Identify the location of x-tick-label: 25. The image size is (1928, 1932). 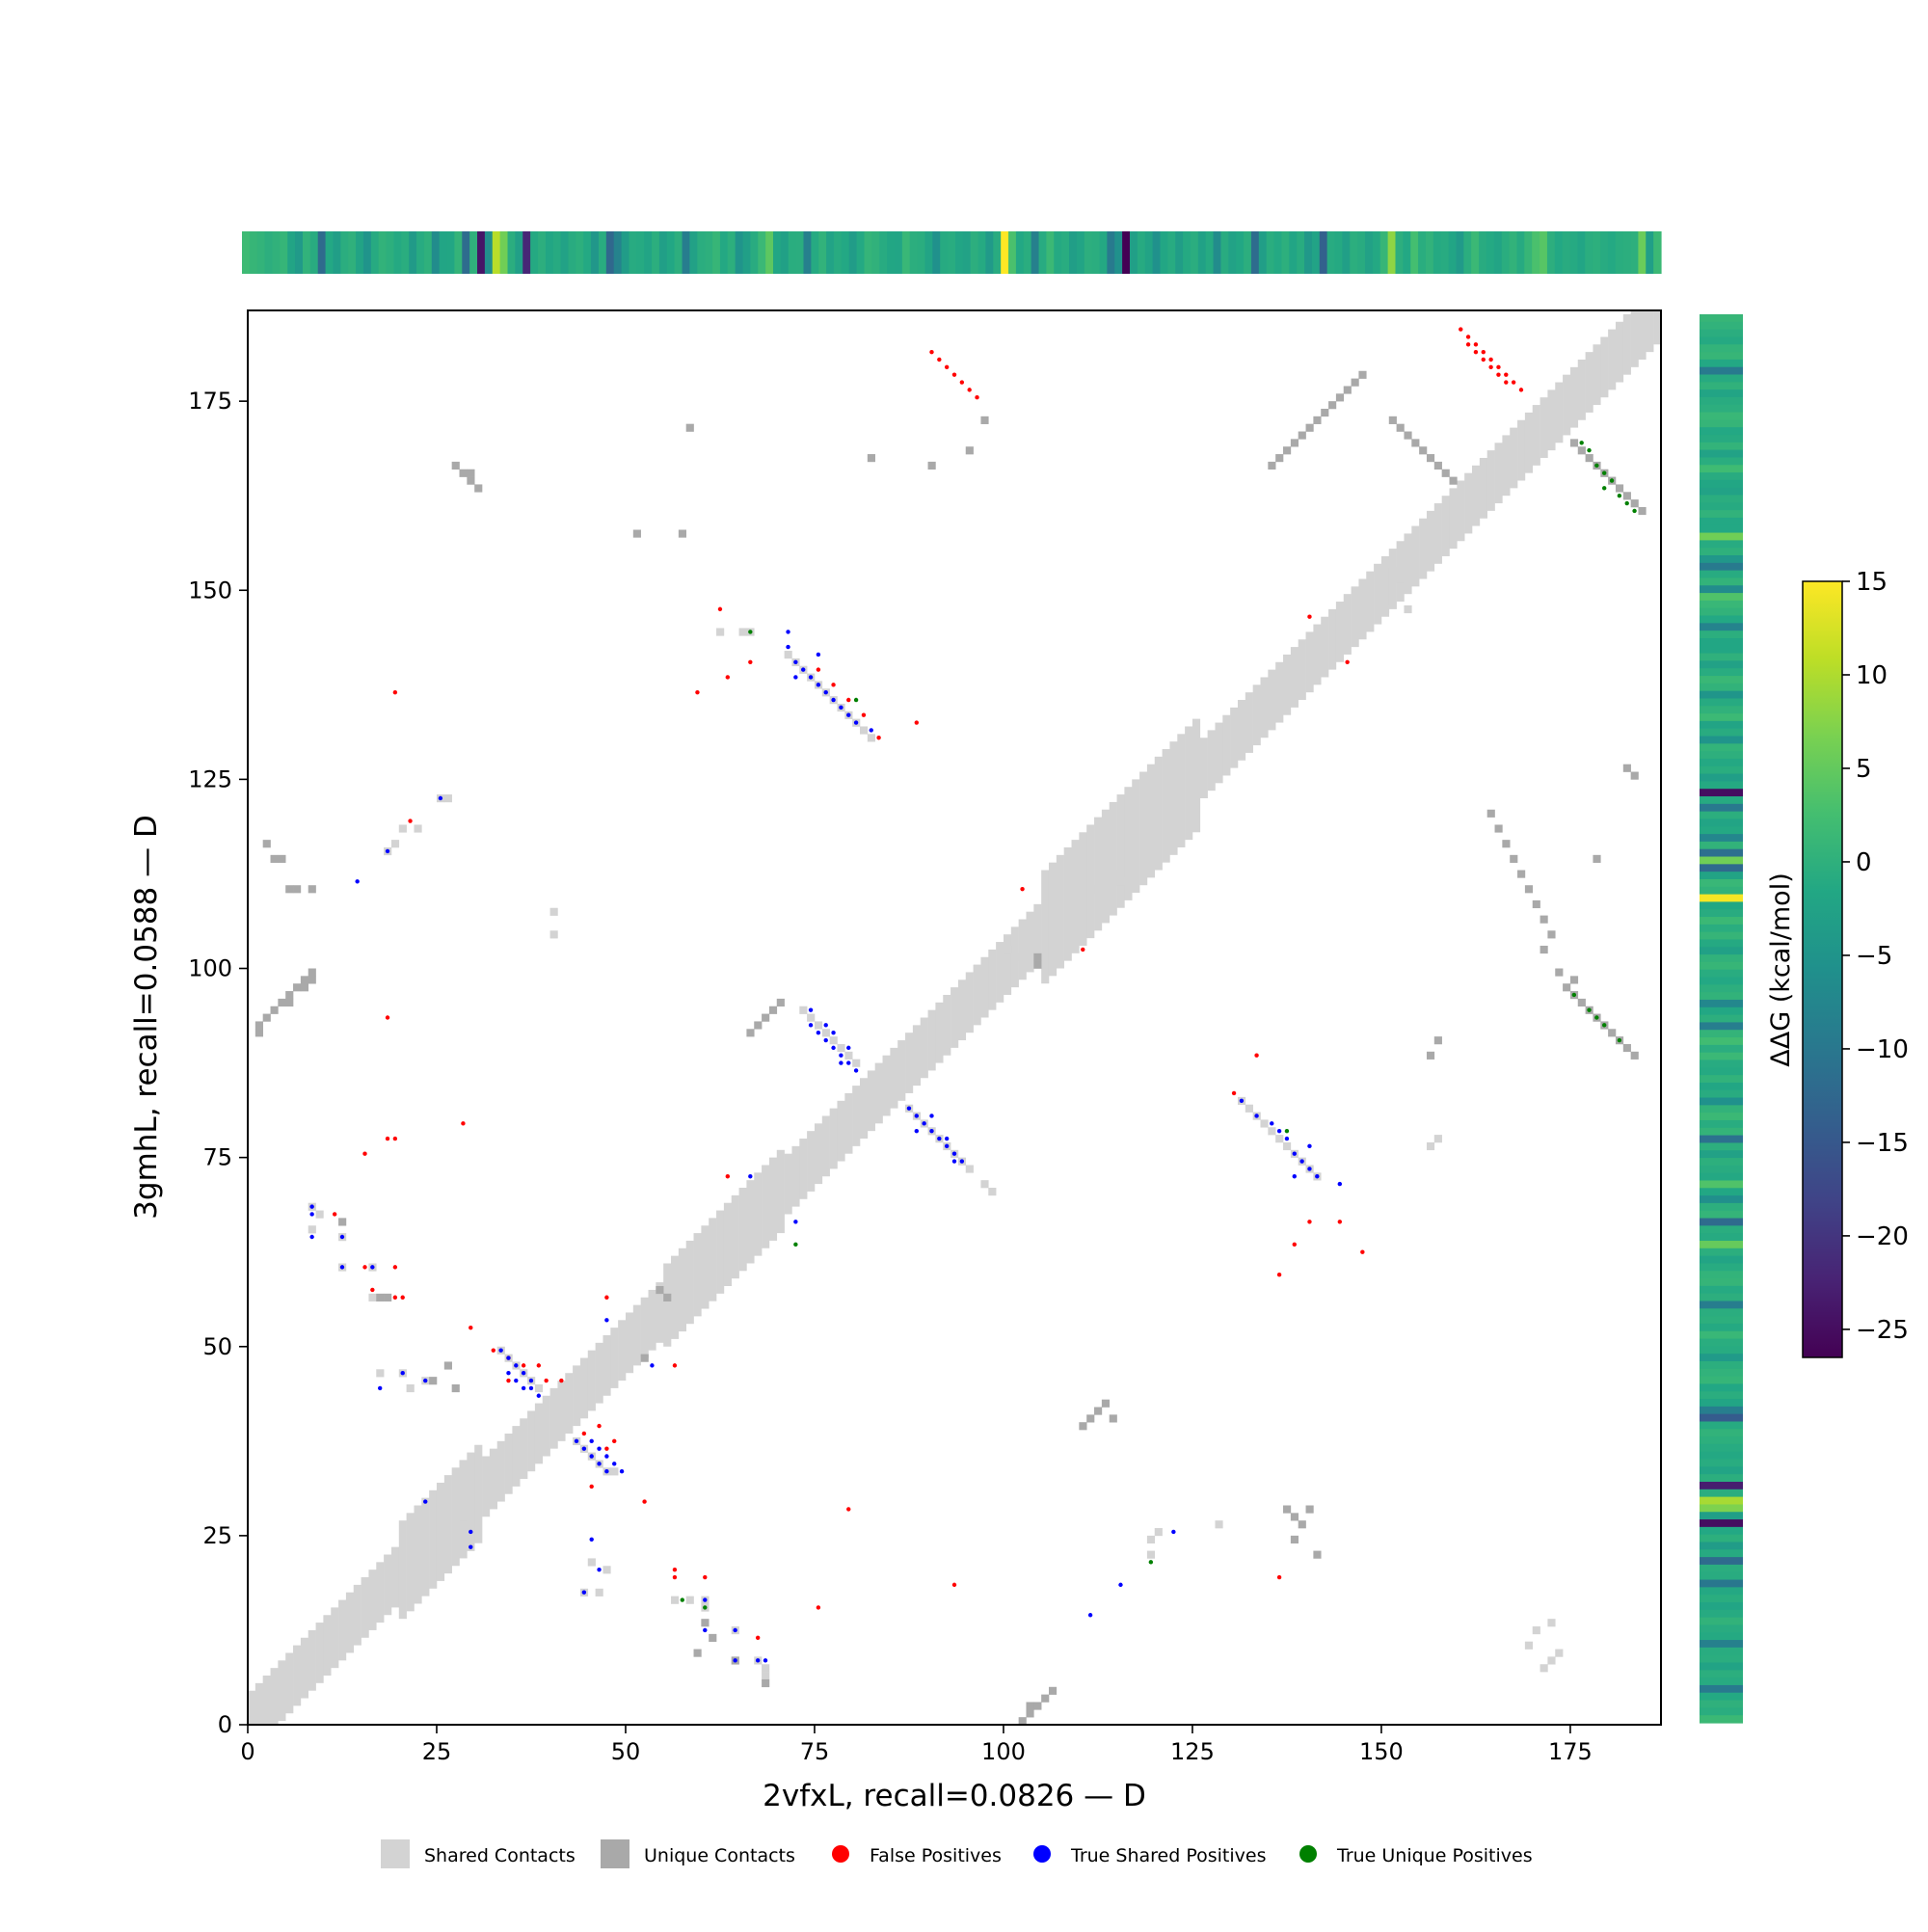
(437, 1751).